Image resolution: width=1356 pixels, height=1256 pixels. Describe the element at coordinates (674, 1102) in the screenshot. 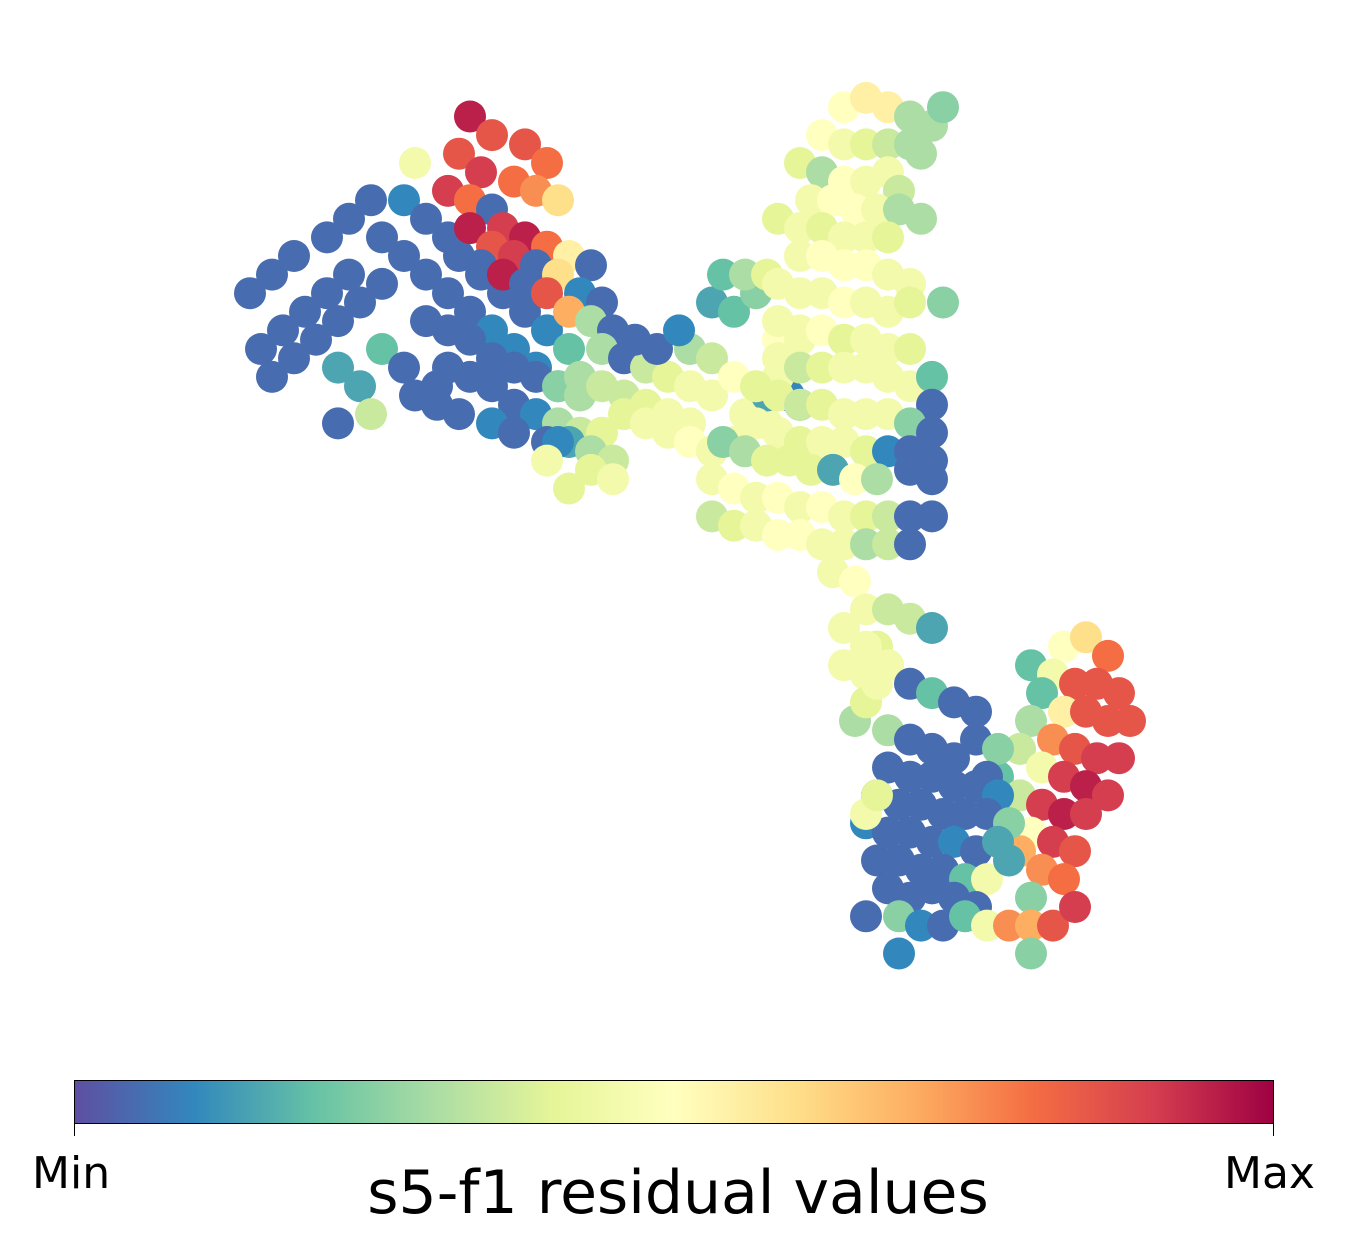

I see `colorbar-gradient` at that location.